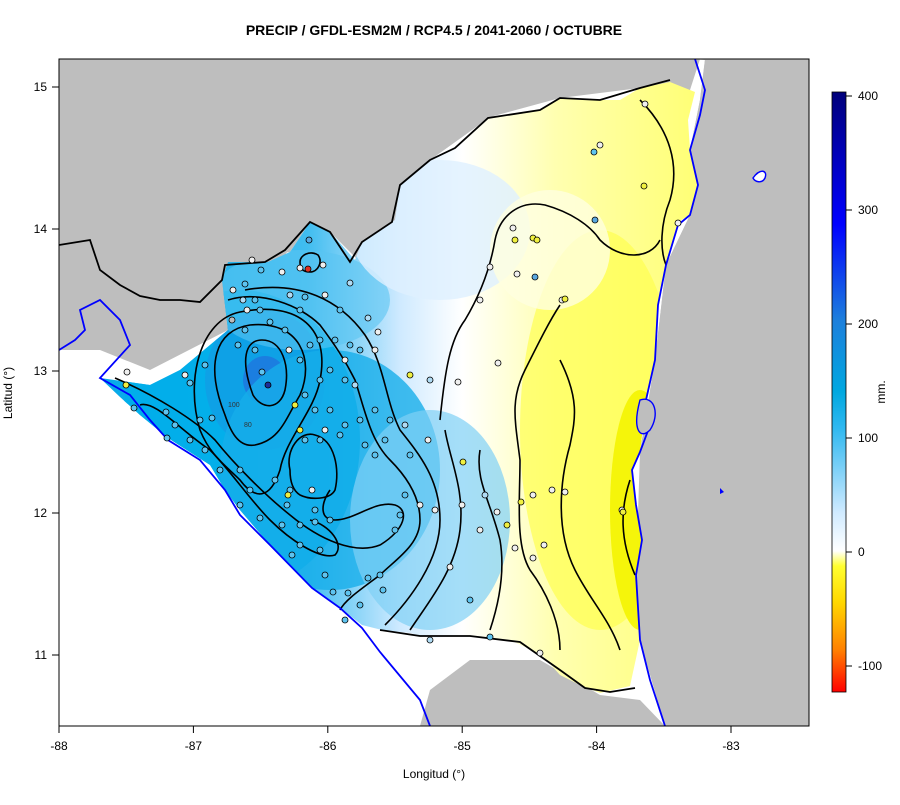  I want to click on y-tick-label: 13, so click(41, 371).